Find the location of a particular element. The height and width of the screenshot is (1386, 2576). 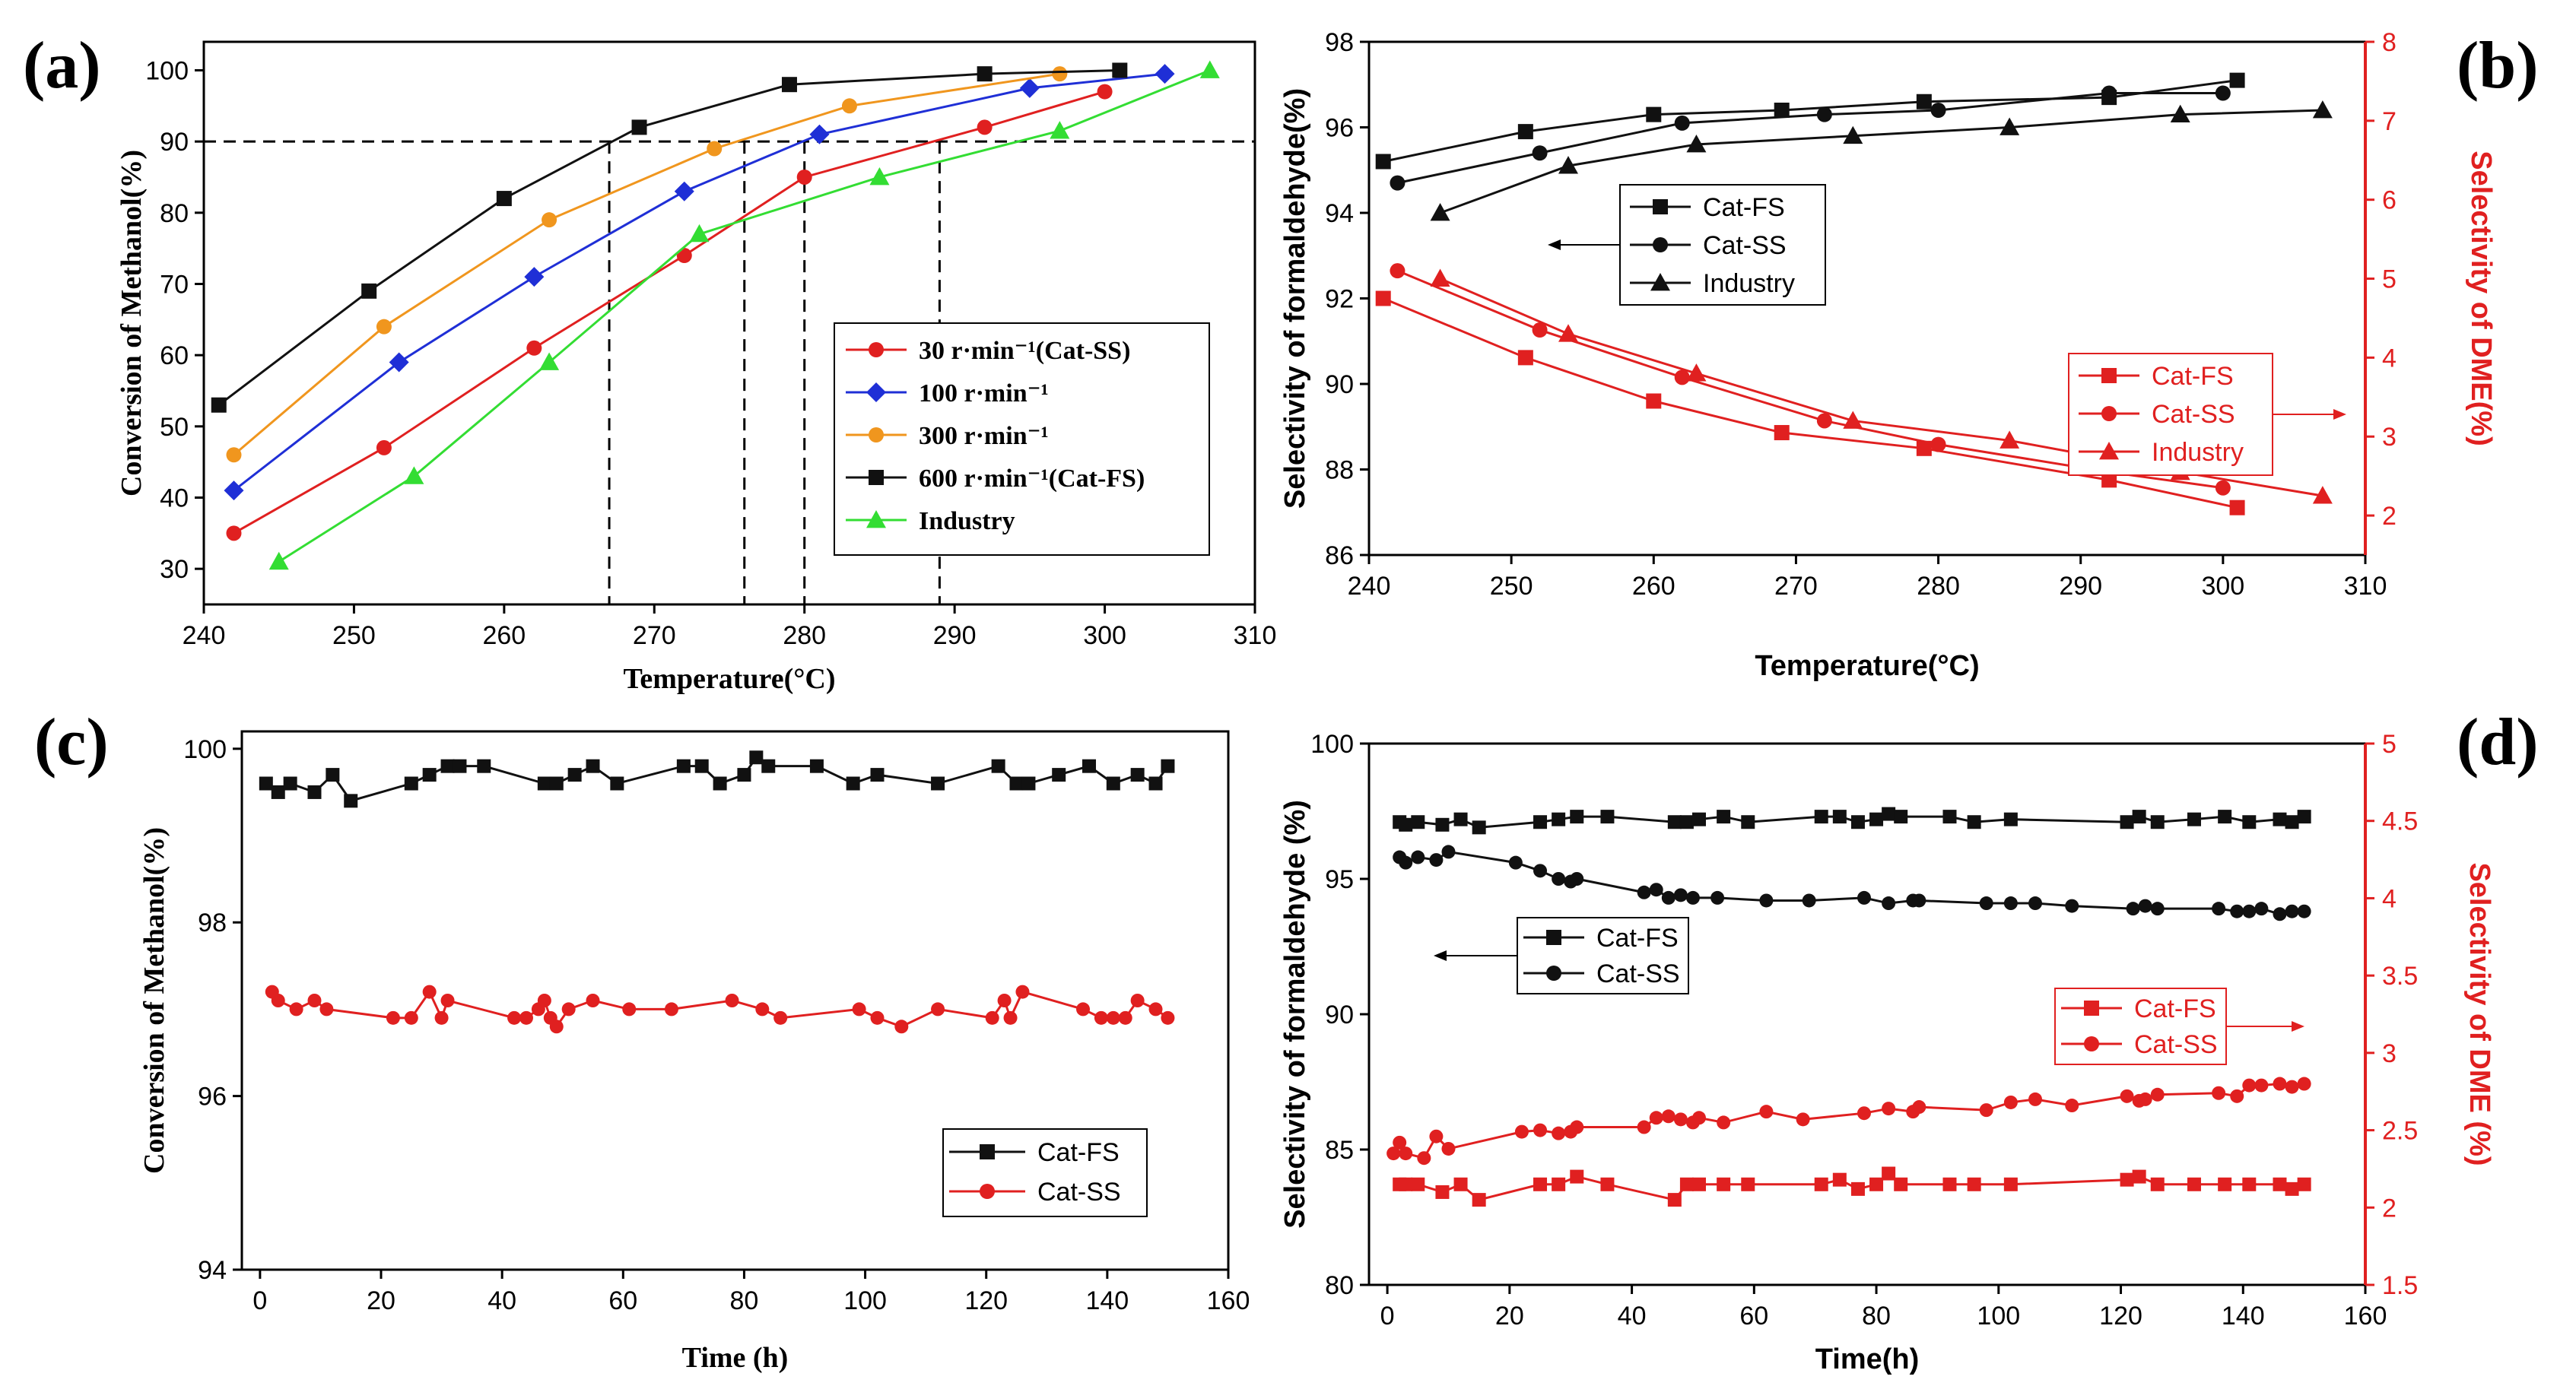

legend-box is located at coordinates (1045, 1172).